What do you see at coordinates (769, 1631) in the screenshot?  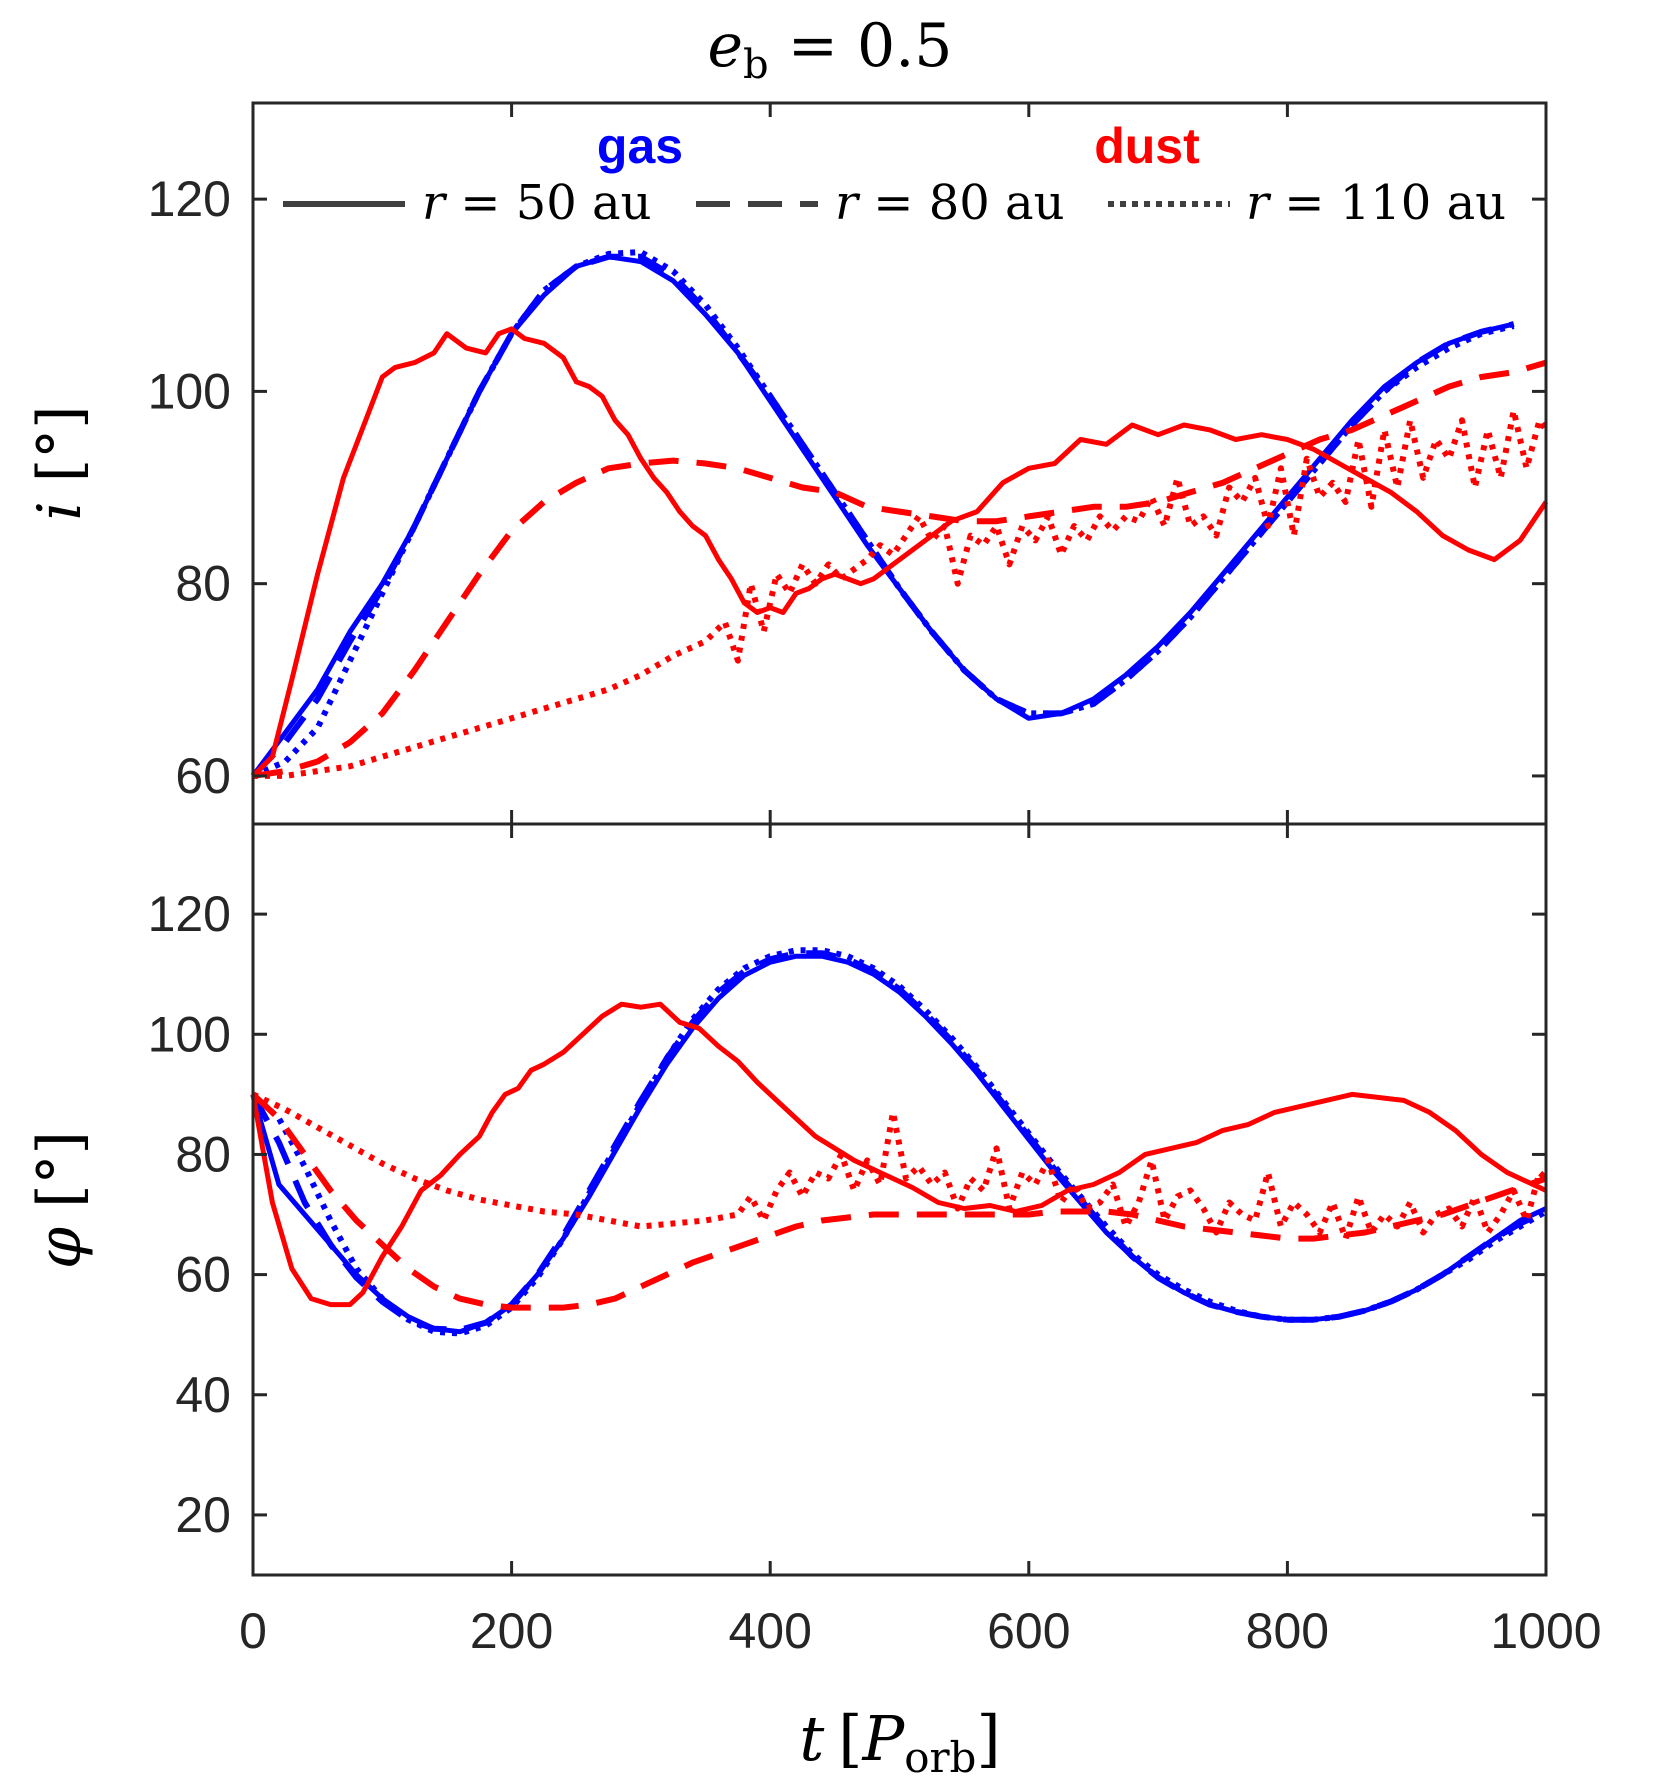 I see `xtick-label: 400` at bounding box center [769, 1631].